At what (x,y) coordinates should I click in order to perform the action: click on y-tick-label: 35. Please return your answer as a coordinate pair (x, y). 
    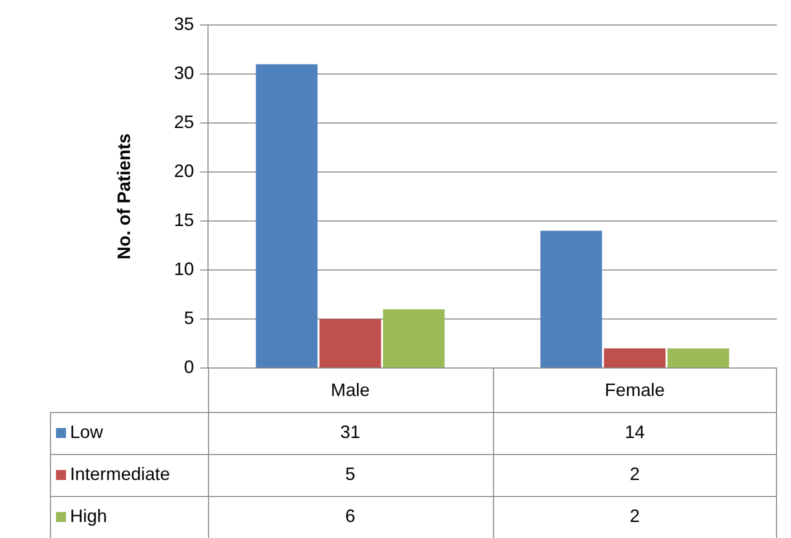
    Looking at the image, I should click on (184, 24).